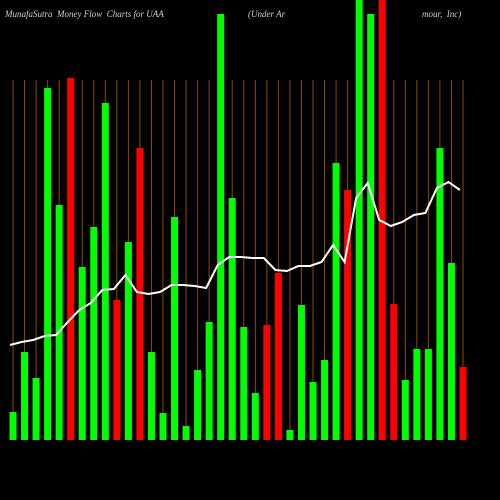  What do you see at coordinates (441, 14) in the screenshot?
I see `chart-subtitle: mour, Inc)` at bounding box center [441, 14].